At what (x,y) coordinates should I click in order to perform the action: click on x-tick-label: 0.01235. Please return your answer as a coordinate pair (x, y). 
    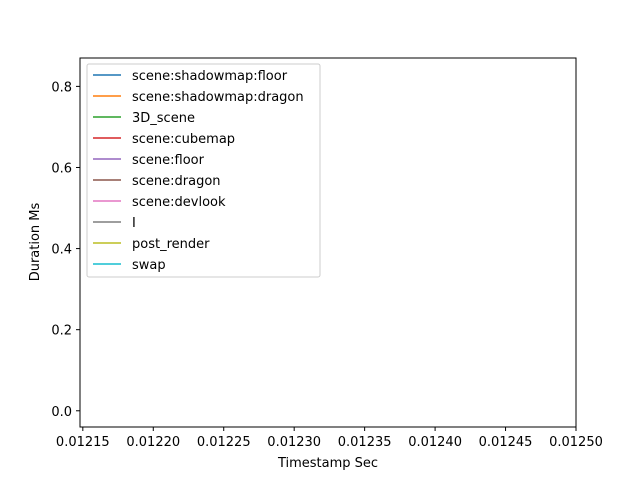
    Looking at the image, I should click on (365, 442).